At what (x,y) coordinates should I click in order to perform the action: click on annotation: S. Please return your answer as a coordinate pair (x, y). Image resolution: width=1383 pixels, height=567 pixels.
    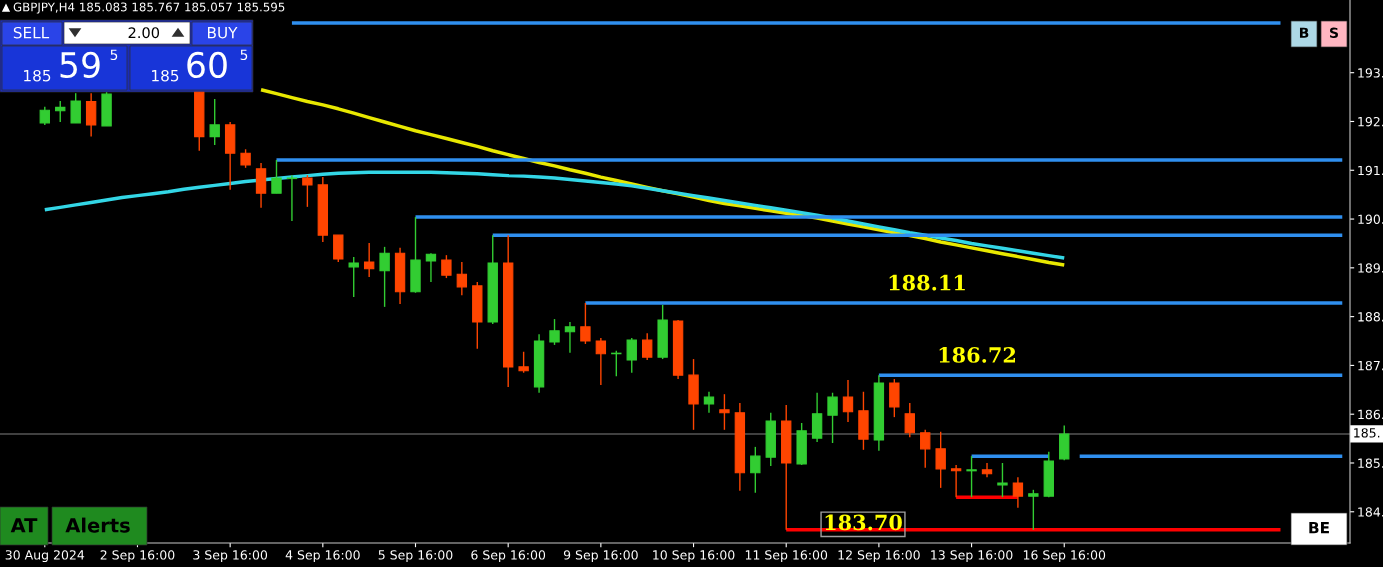
    Looking at the image, I should click on (1333, 33).